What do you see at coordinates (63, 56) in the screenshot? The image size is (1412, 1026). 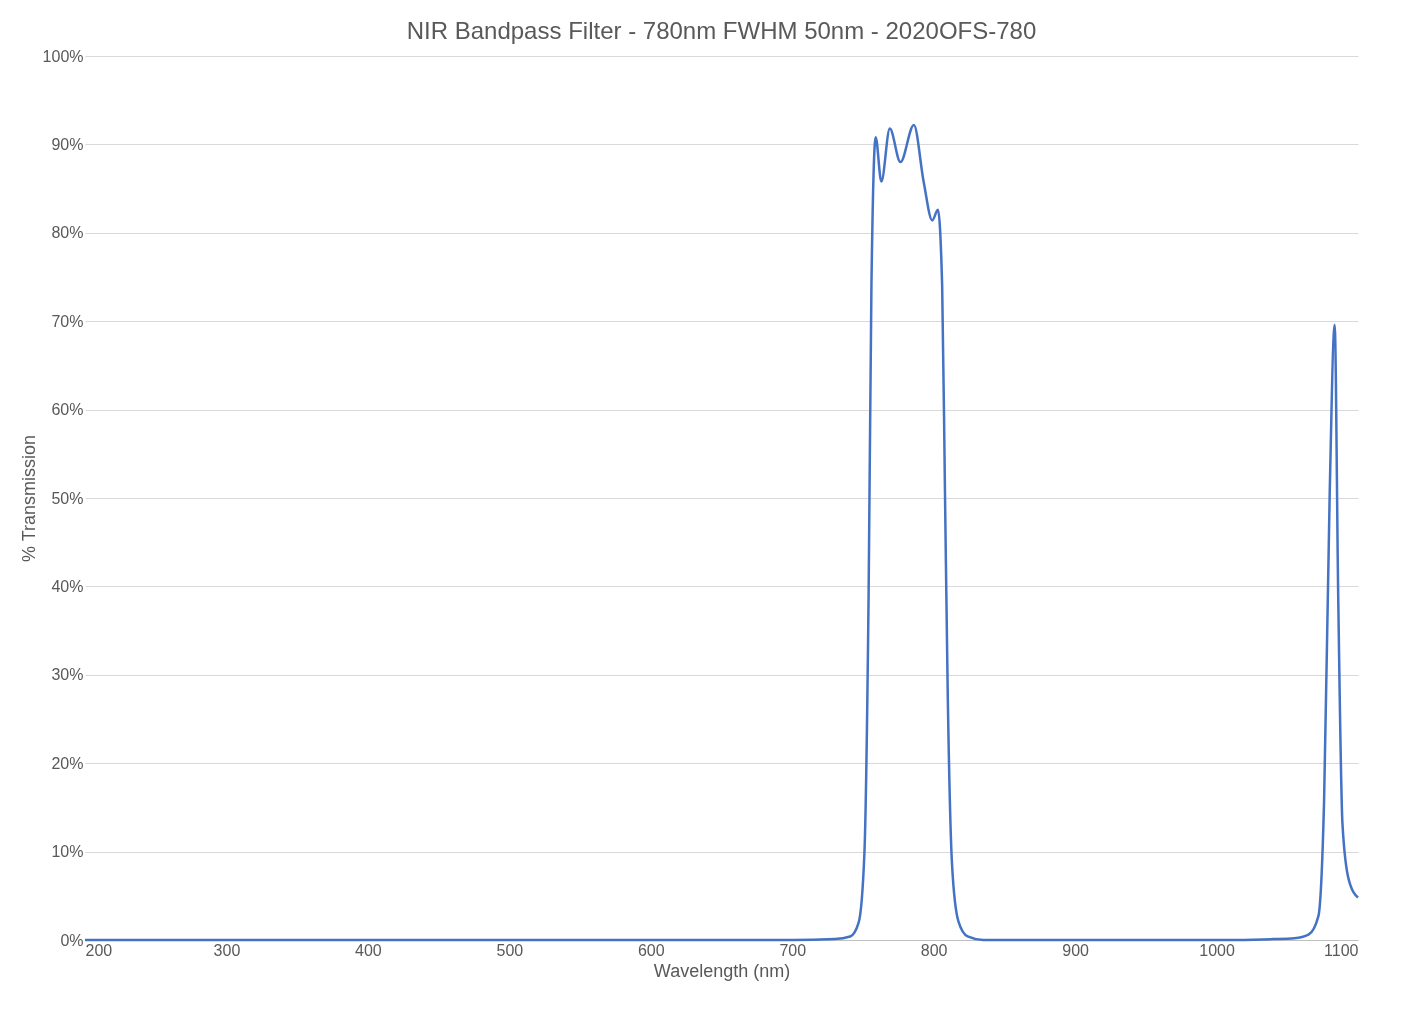 I see `y-tick-label: 100%` at bounding box center [63, 56].